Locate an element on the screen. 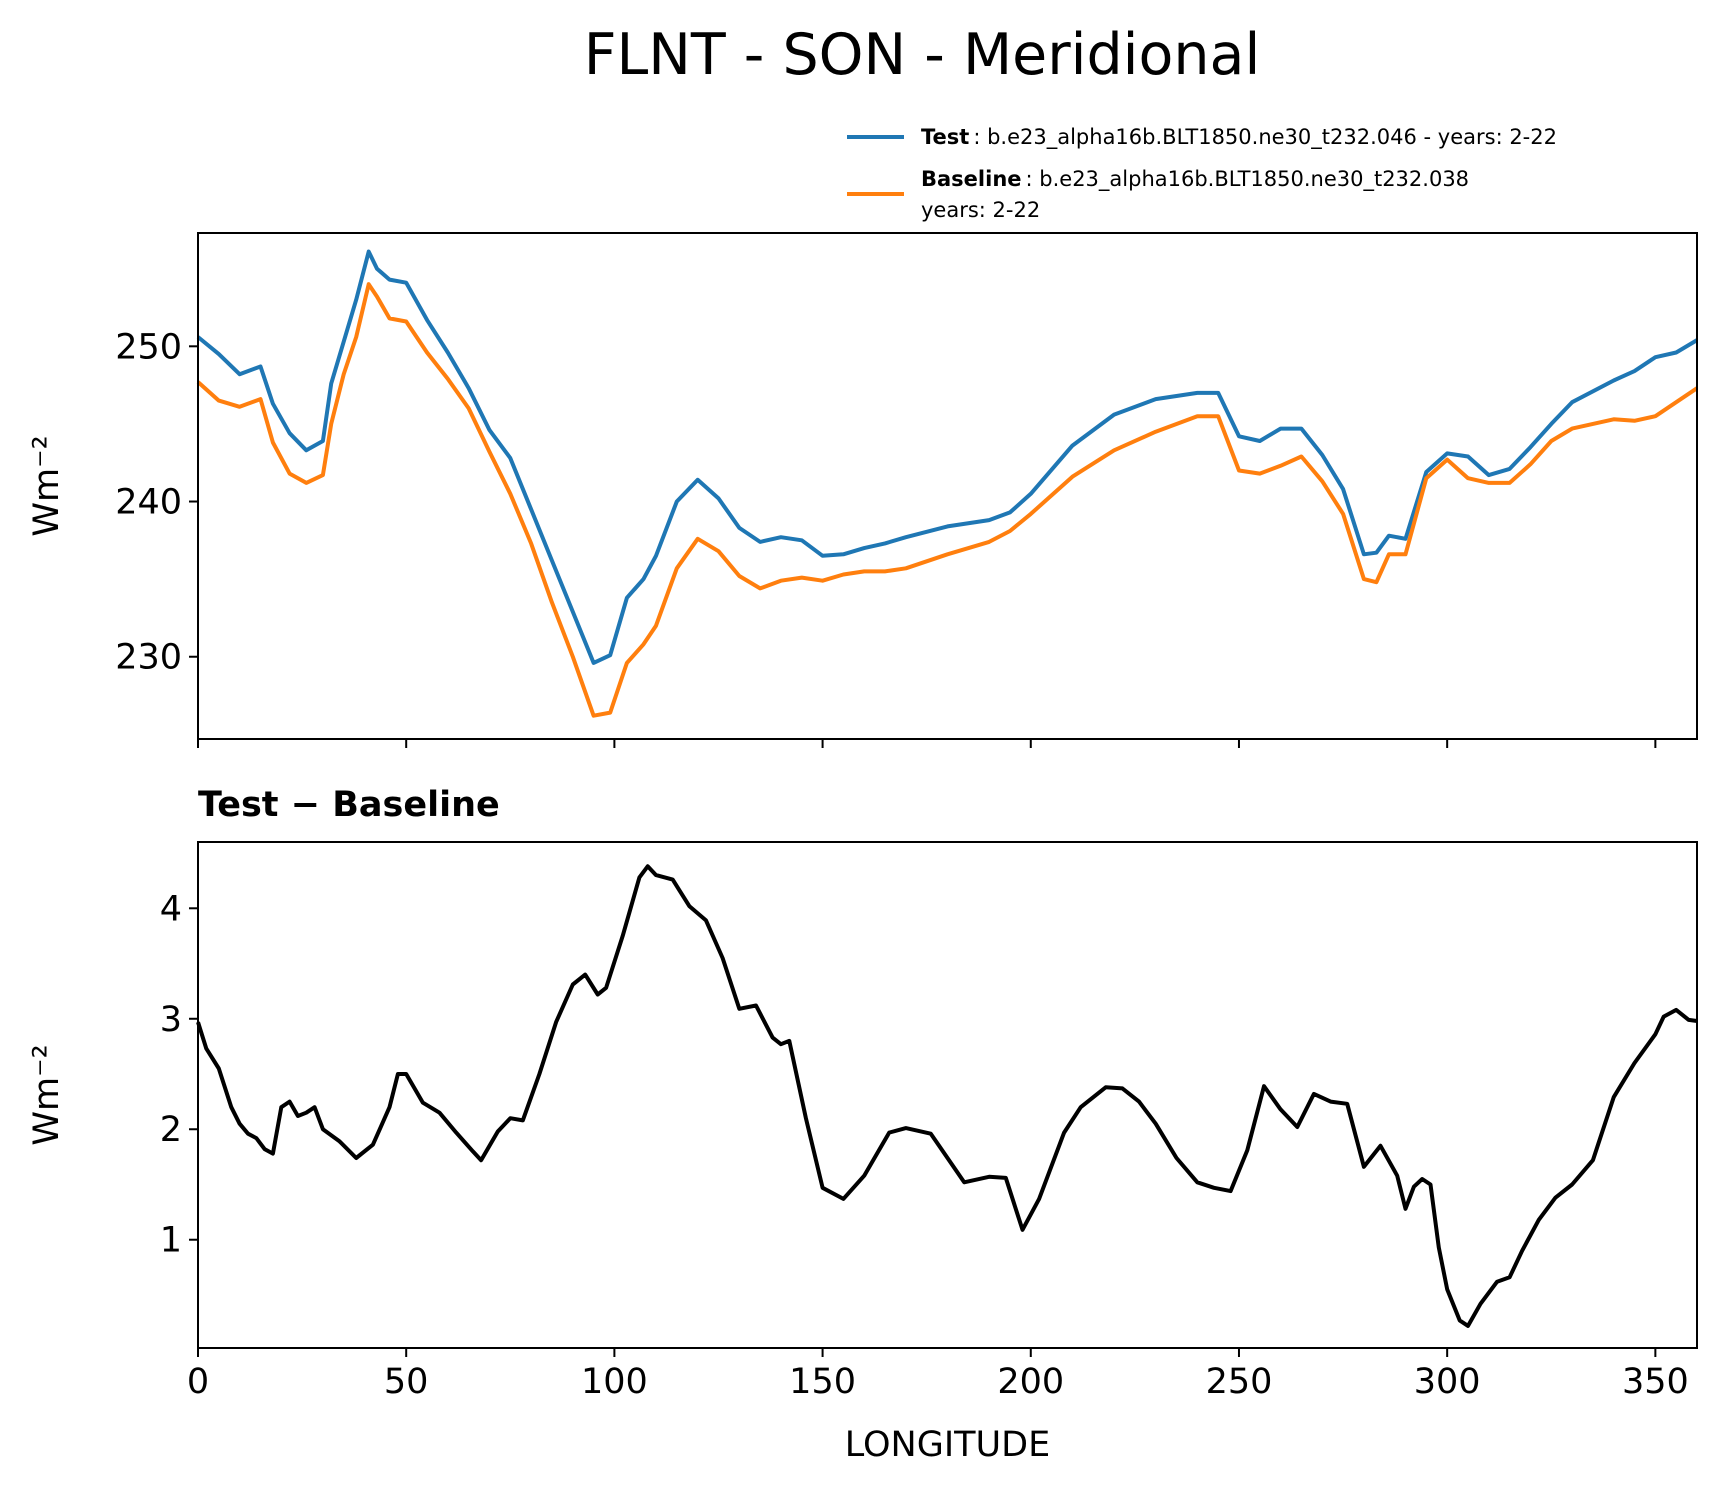  difference-title: Test − Baseline is located at coordinates (349, 805).